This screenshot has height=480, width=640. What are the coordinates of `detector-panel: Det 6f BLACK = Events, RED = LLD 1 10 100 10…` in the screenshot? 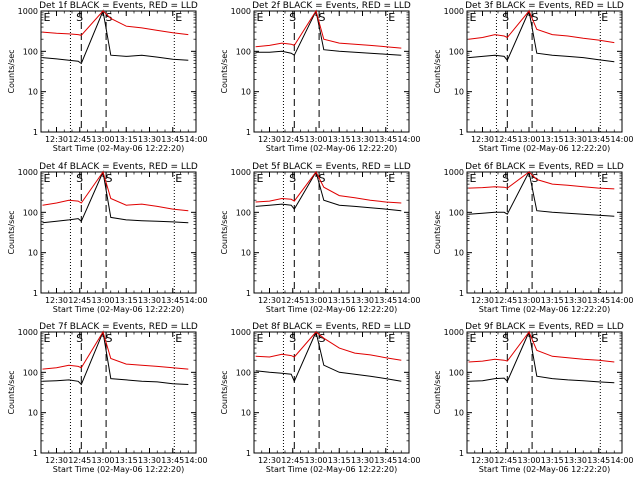 It's located at (533, 238).